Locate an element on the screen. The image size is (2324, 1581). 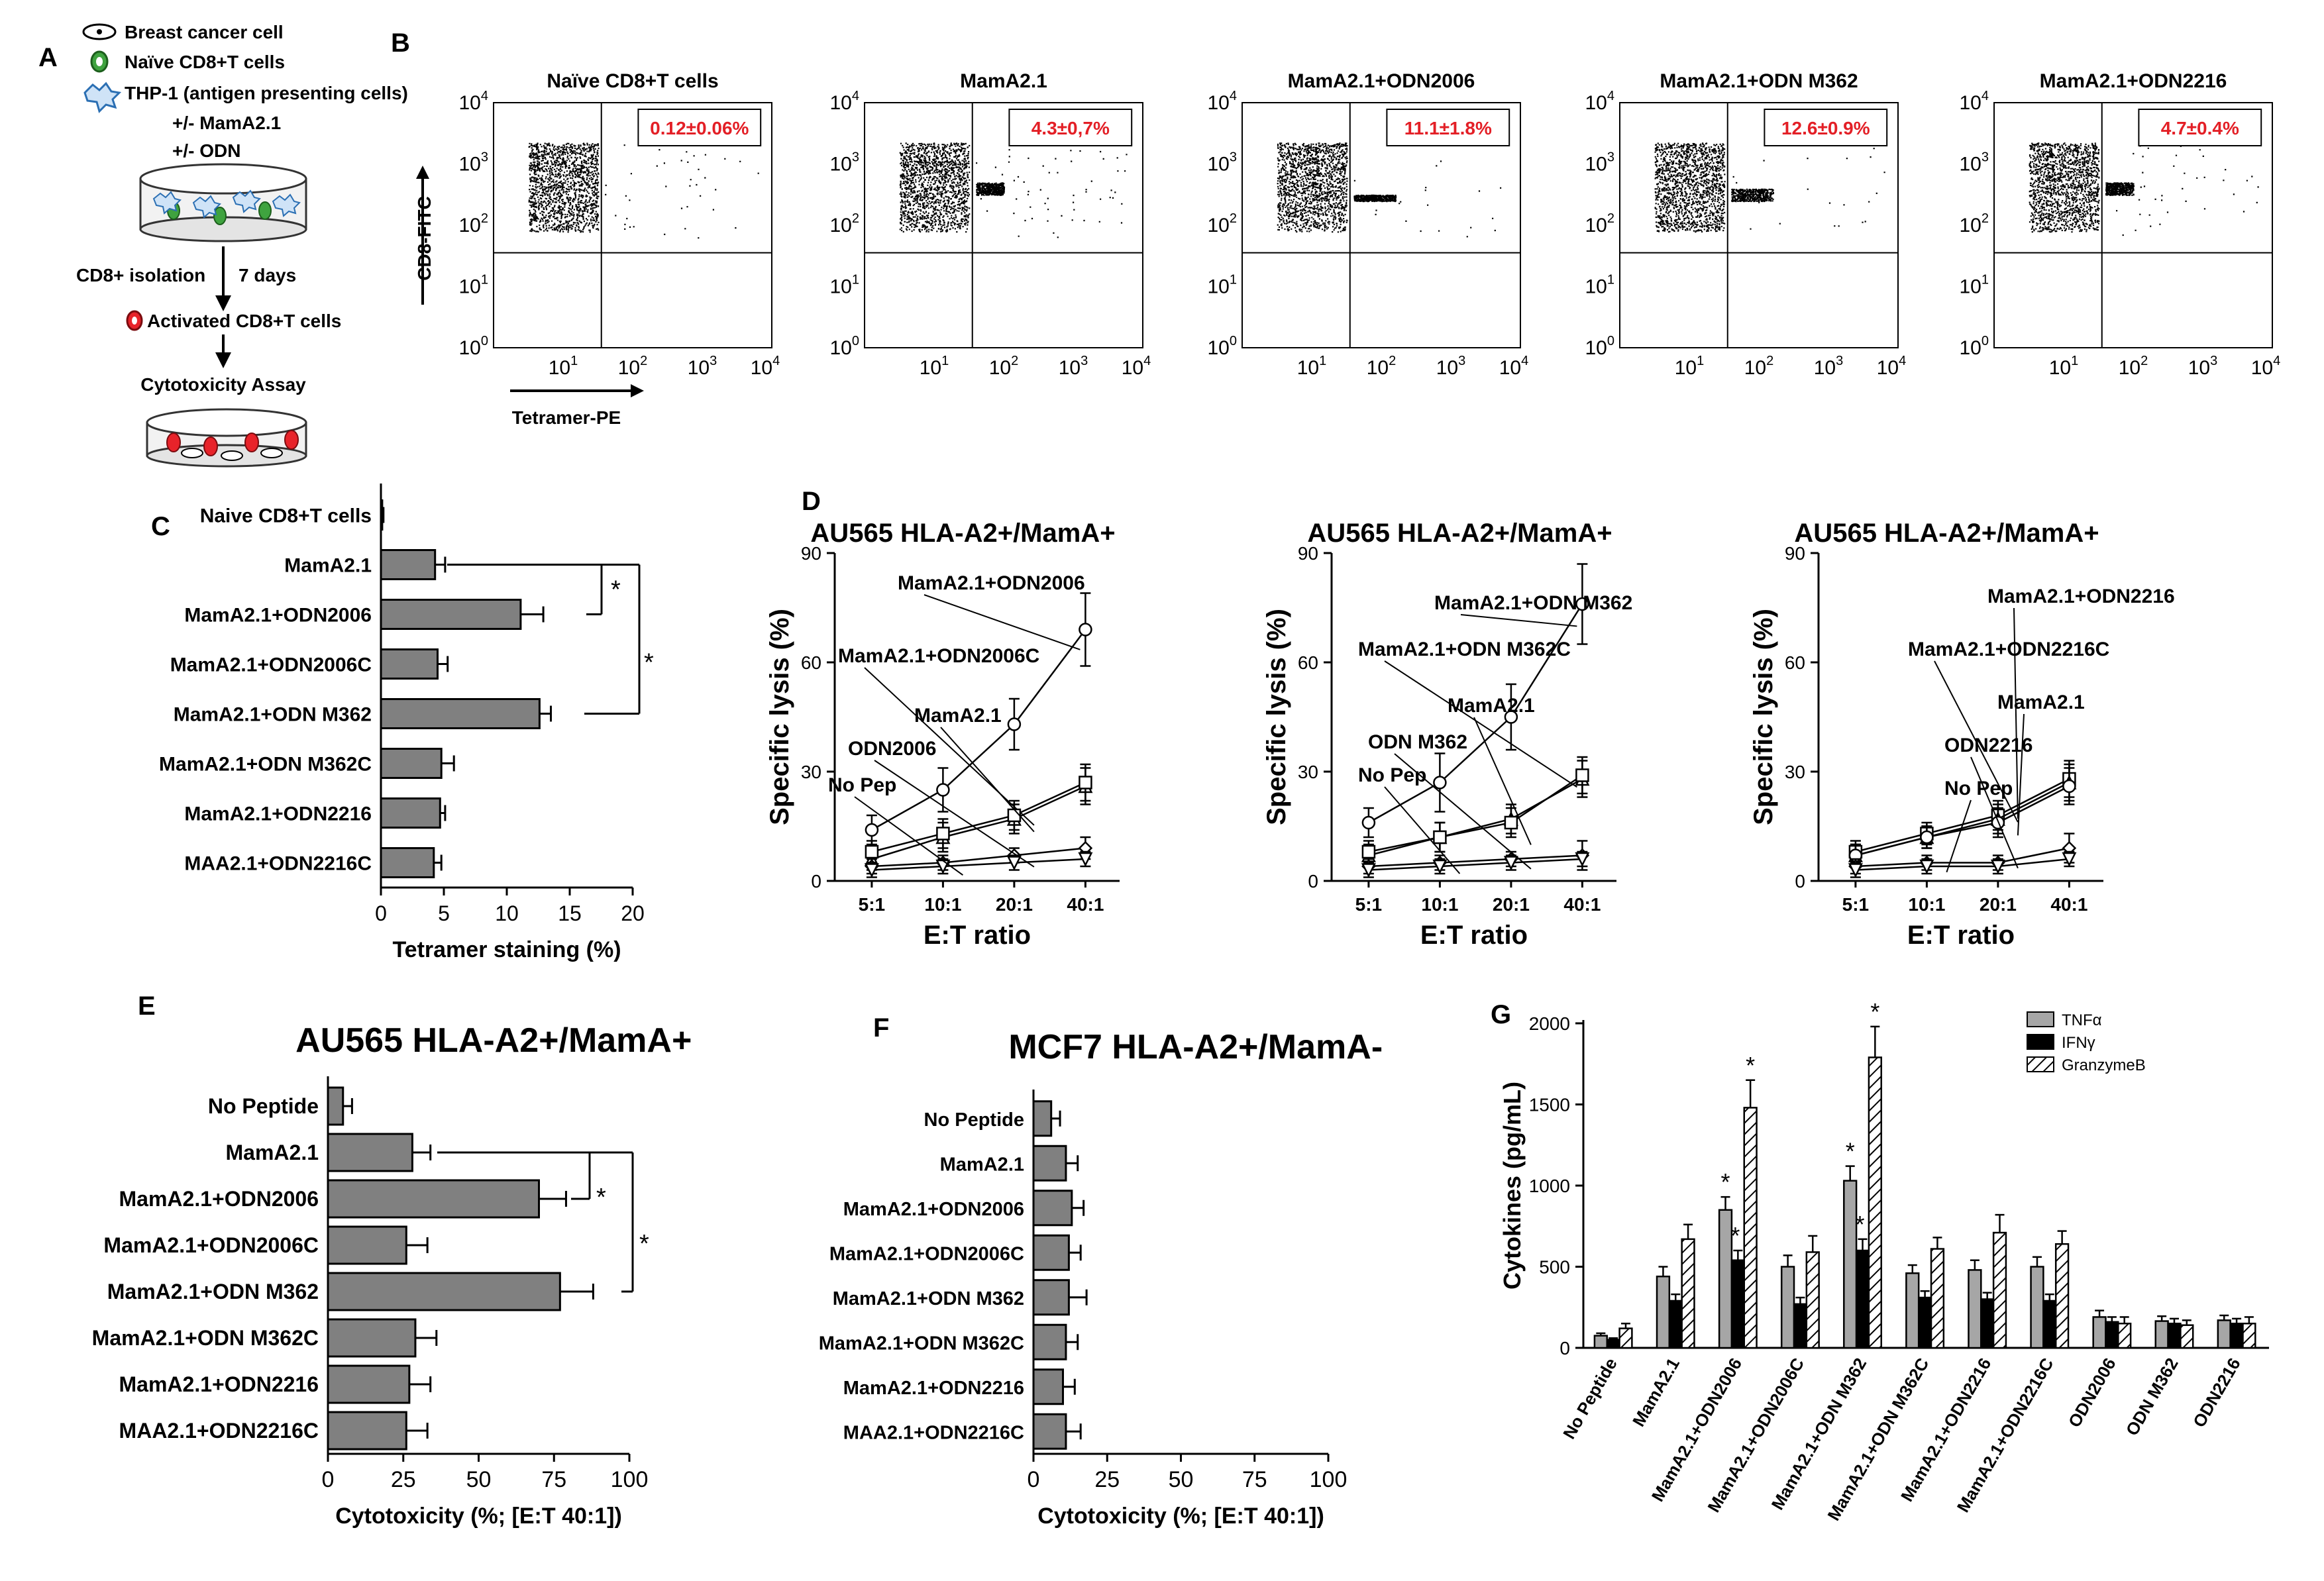
x-axis-label: Cytotoxicity (%; [E:T 40:1]) is located at coordinates (479, 1516).